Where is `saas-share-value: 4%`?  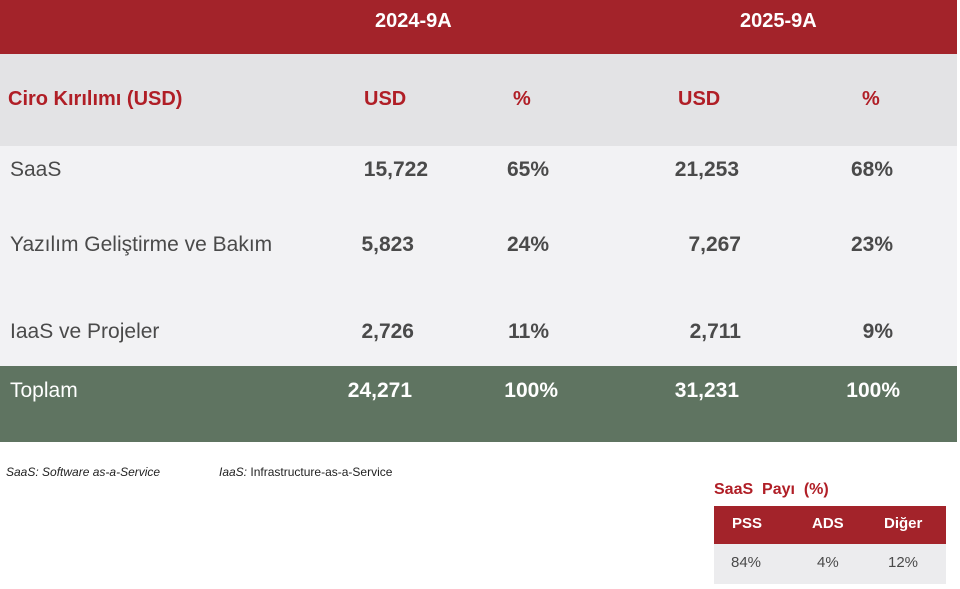 saas-share-value: 4% is located at coordinates (828, 562).